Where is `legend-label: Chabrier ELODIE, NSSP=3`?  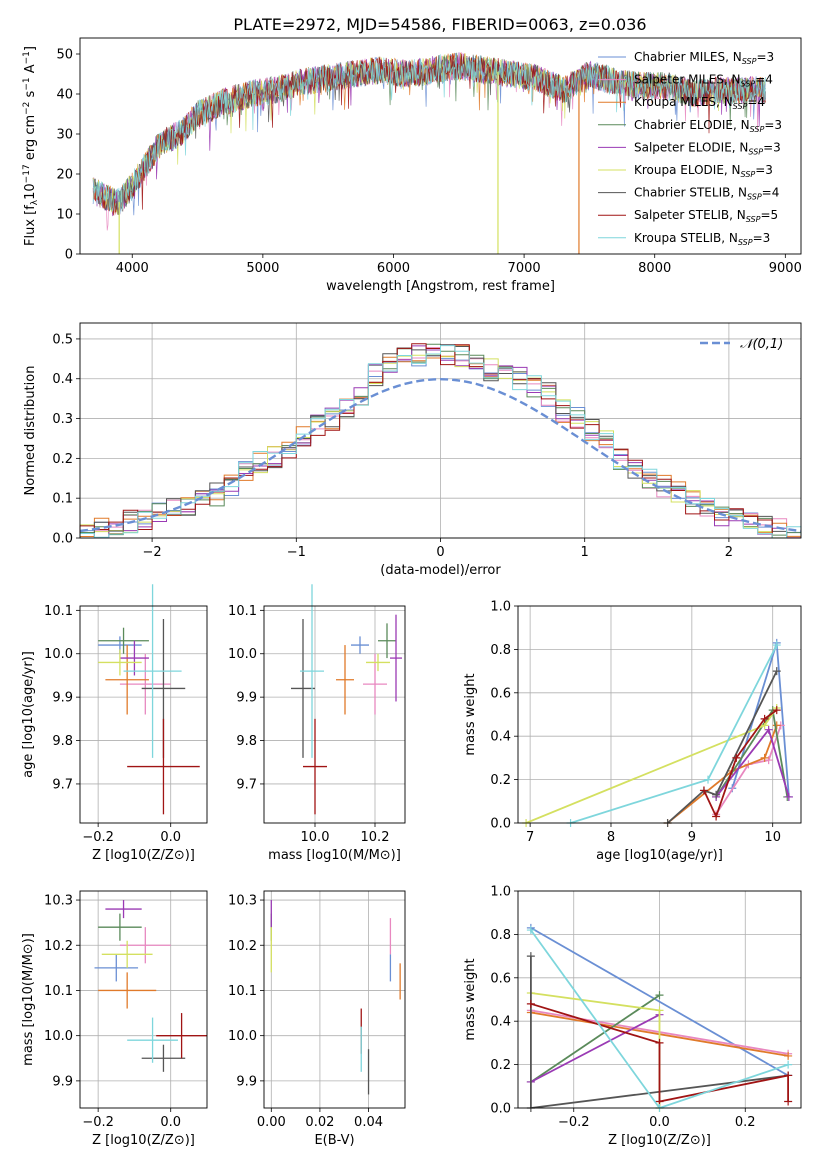
legend-label: Chabrier ELODIE, NSSP=3 is located at coordinates (708, 126).